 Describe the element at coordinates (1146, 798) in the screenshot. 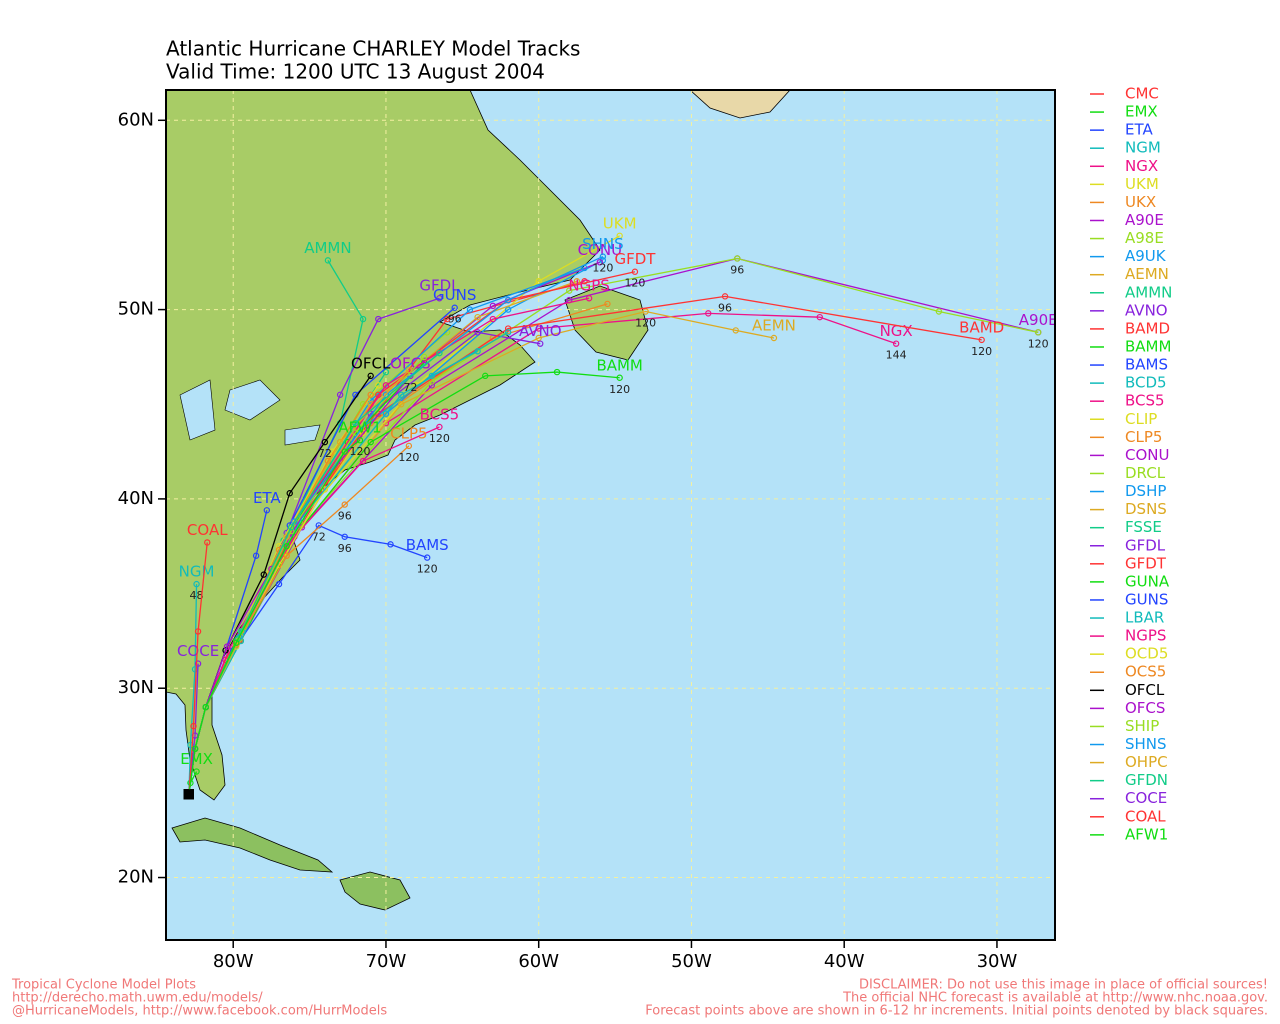

I see `legend-label: COCE` at that location.